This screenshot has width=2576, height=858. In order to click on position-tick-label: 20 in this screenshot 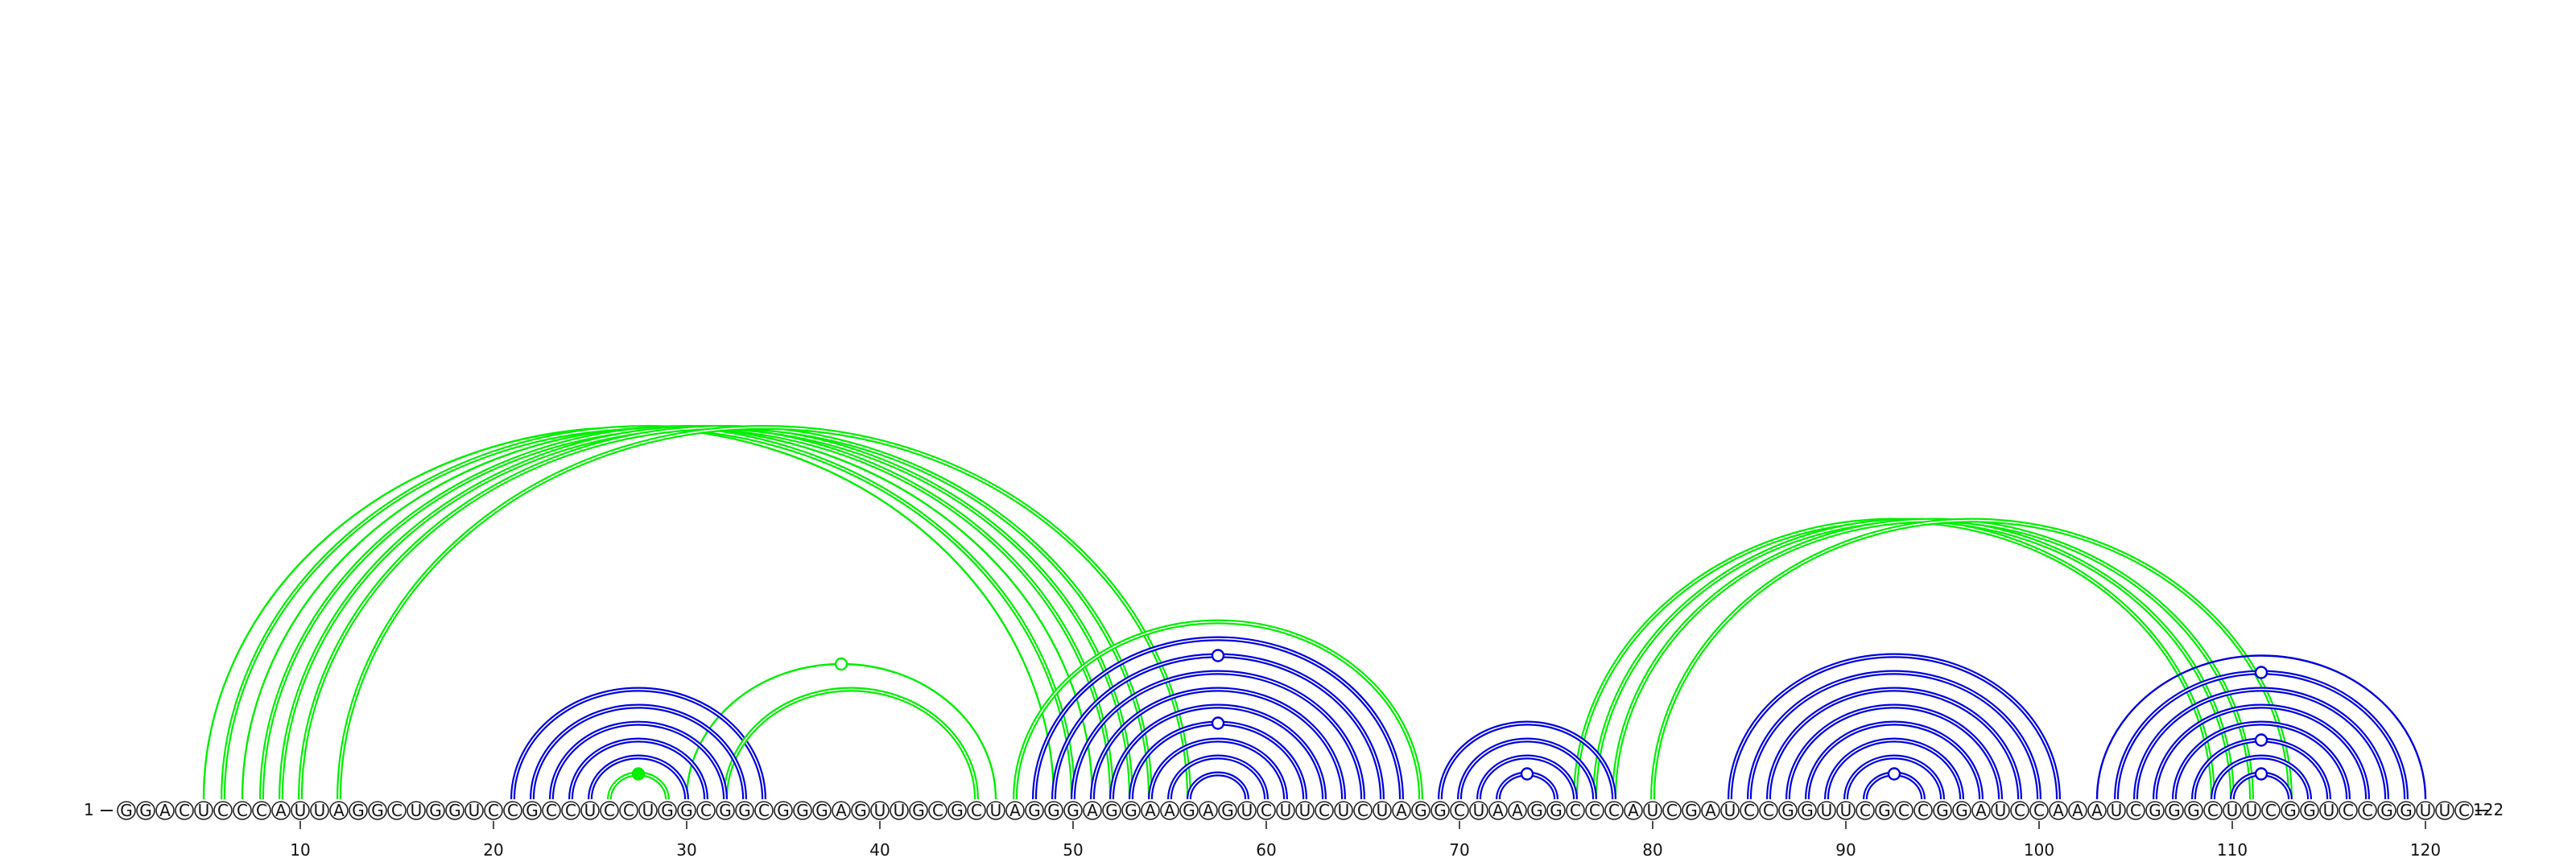, I will do `click(493, 849)`.